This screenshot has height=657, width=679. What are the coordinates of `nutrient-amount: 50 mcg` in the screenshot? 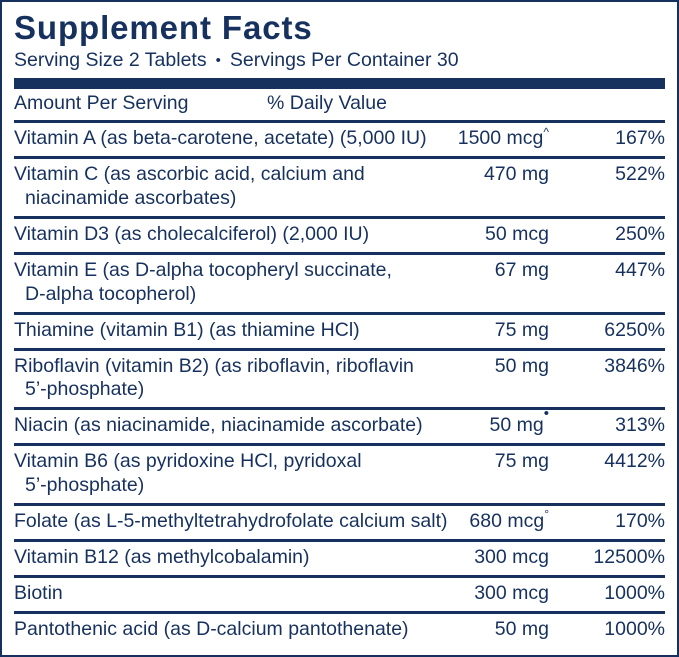 It's located at (471, 235).